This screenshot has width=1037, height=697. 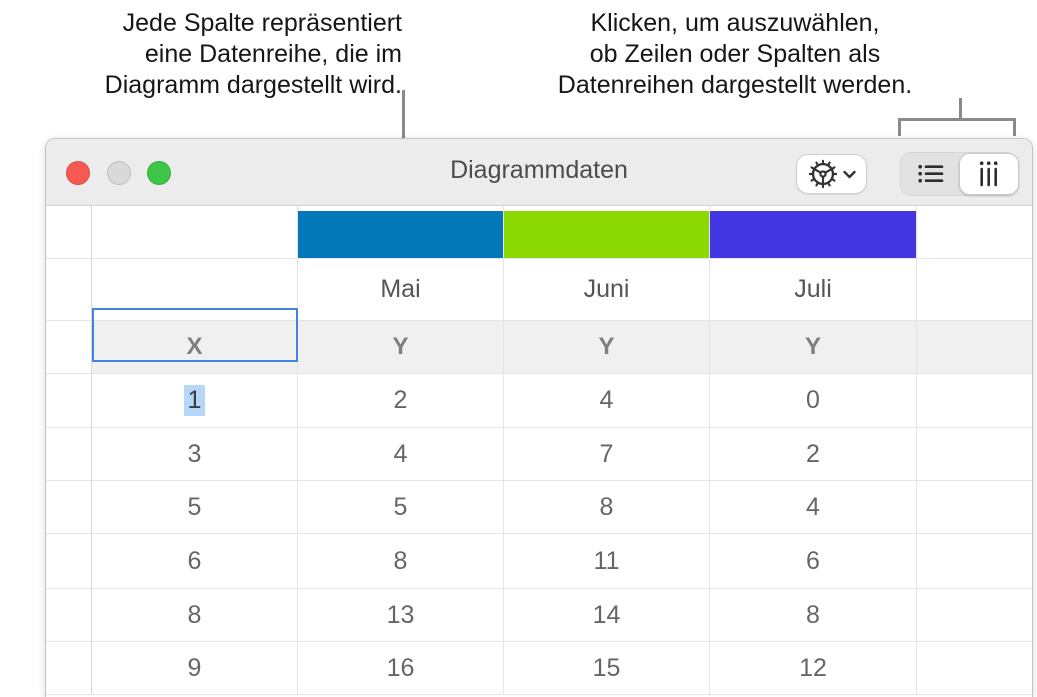 I want to click on table-cell: 11, so click(x=607, y=561).